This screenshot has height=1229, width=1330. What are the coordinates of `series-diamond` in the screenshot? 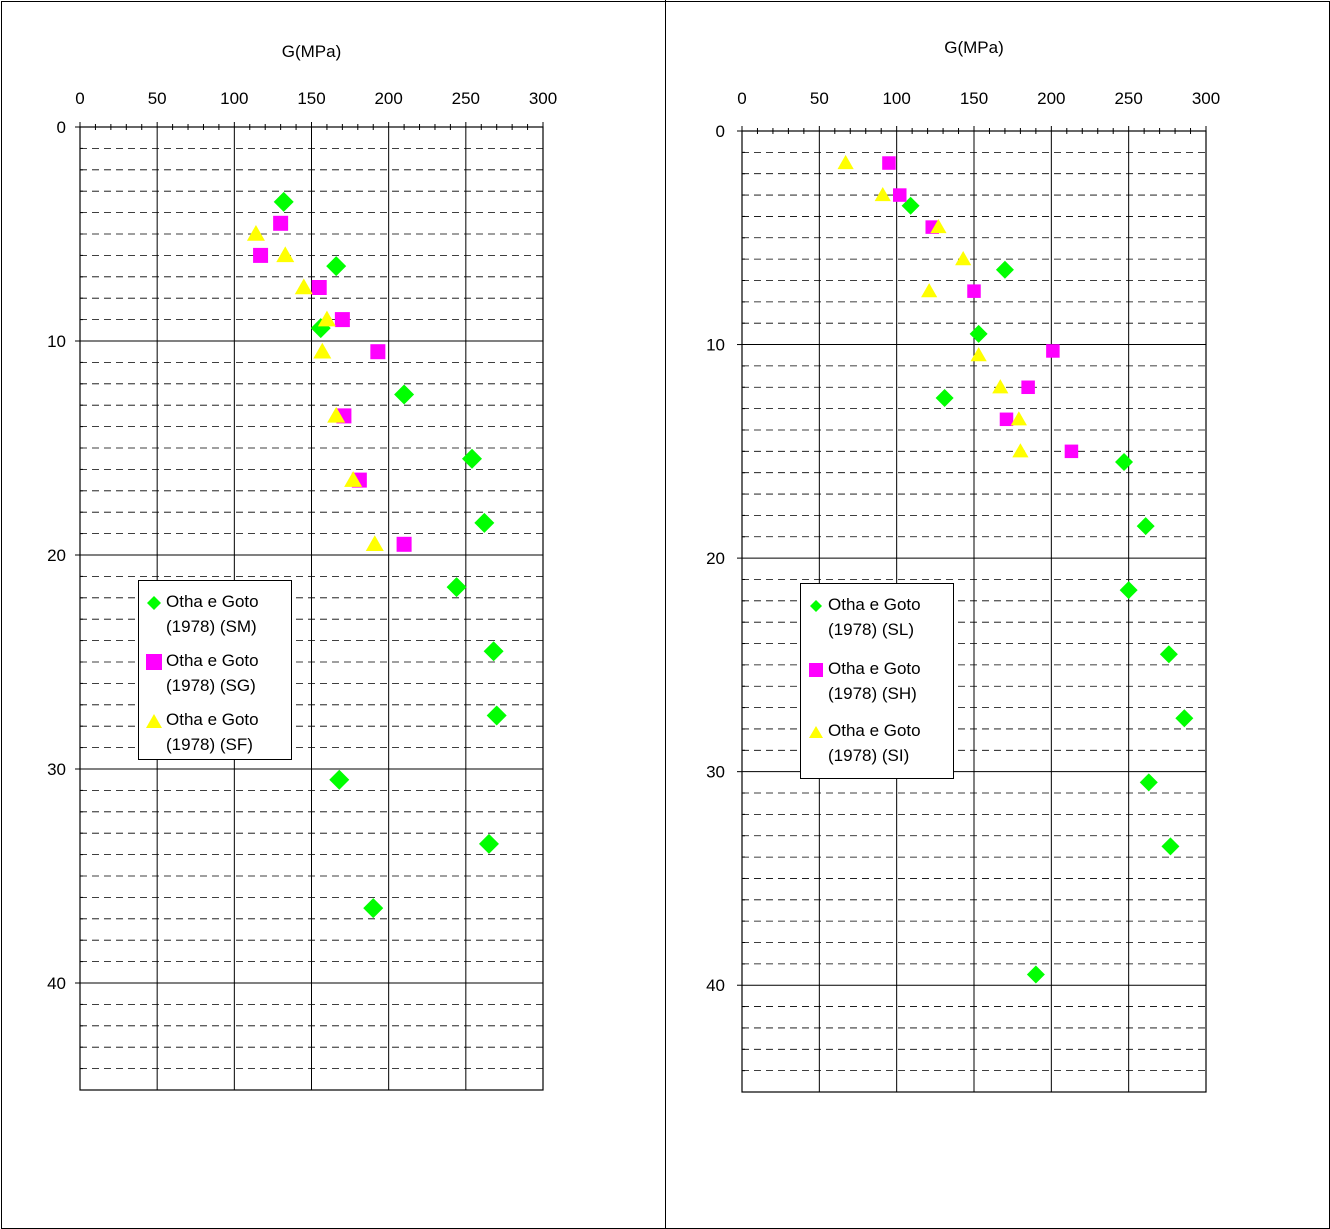 It's located at (390, 555).